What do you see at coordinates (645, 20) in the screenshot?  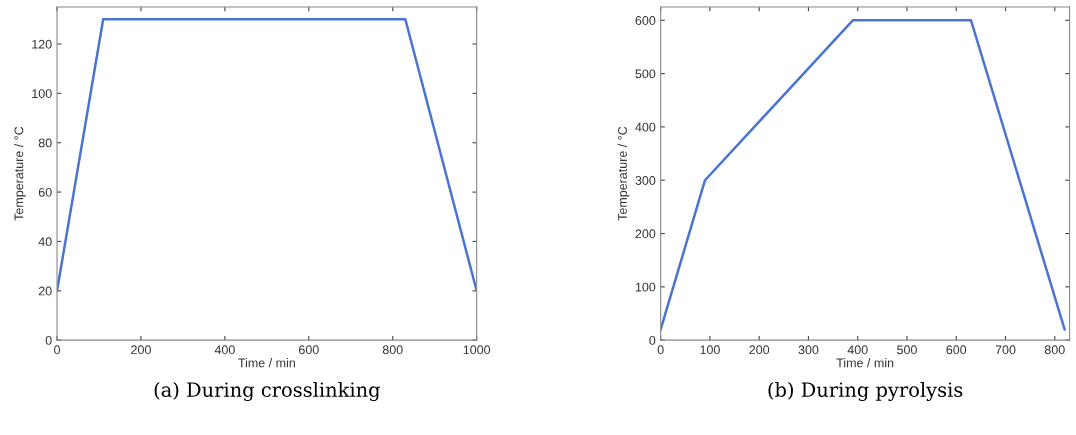 I see `y-tick-label: 600` at bounding box center [645, 20].